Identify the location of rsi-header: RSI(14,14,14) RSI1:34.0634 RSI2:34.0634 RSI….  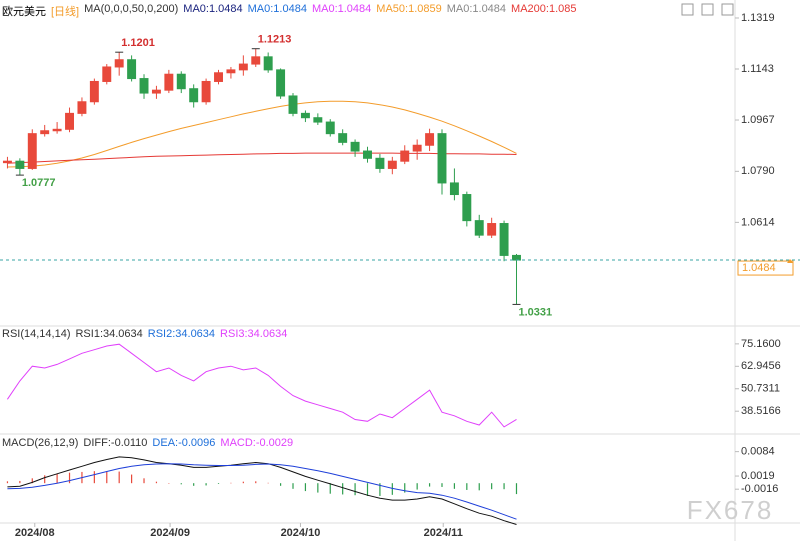
(144, 334).